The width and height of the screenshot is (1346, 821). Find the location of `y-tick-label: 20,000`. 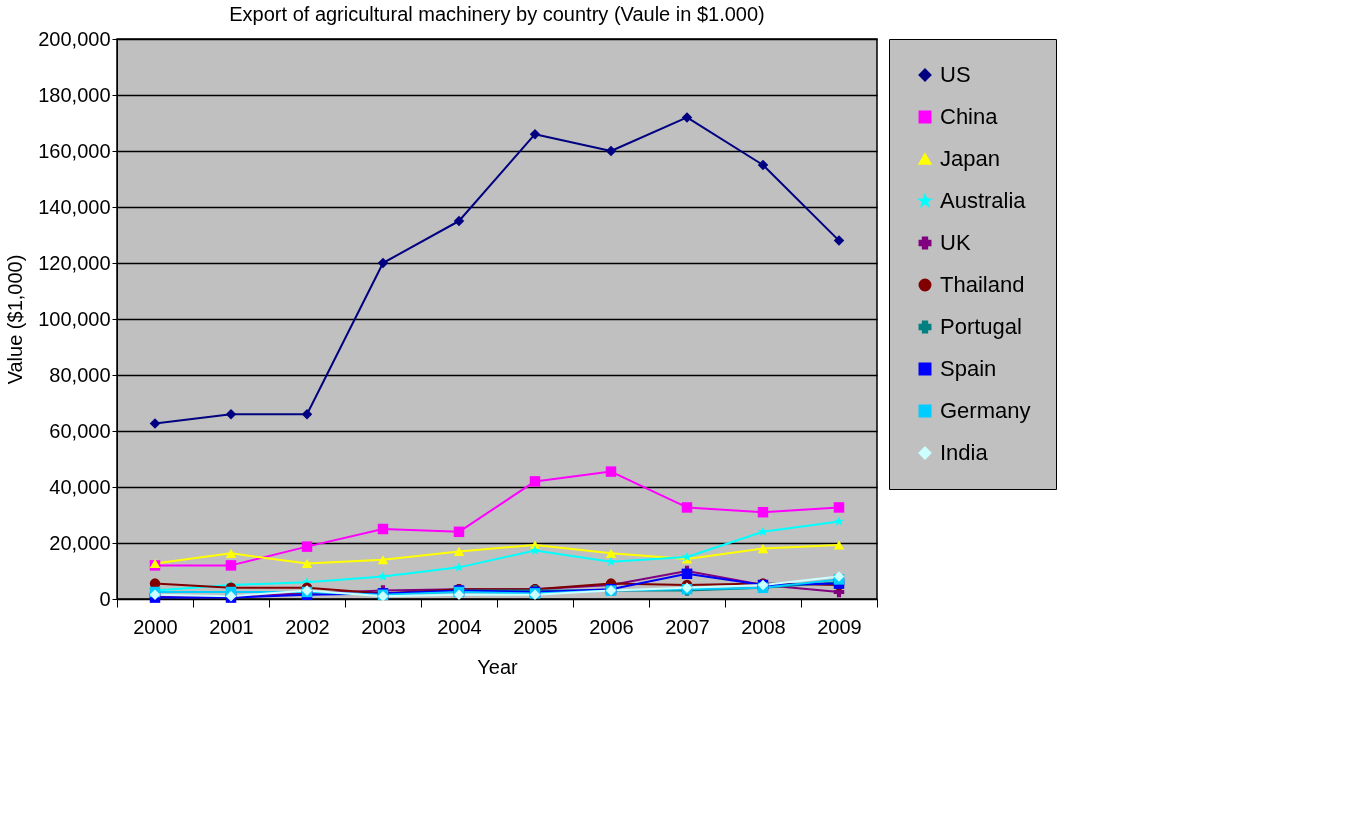

y-tick-label: 20,000 is located at coordinates (80, 542).